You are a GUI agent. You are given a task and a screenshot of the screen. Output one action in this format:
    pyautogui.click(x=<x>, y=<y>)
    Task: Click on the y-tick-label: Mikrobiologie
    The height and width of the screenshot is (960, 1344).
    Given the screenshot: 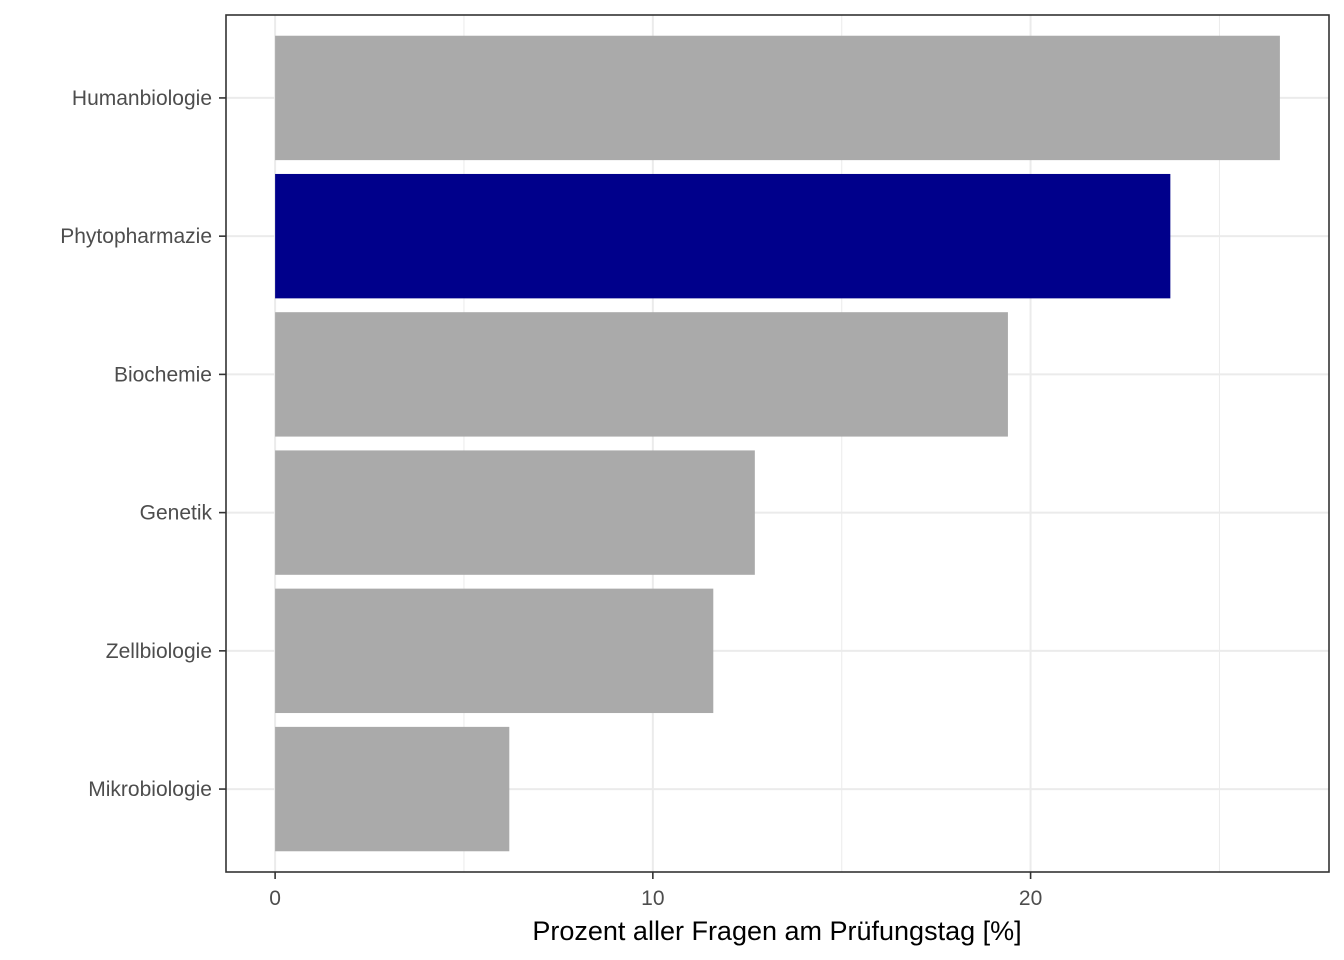 What is the action you would take?
    pyautogui.click(x=150, y=789)
    